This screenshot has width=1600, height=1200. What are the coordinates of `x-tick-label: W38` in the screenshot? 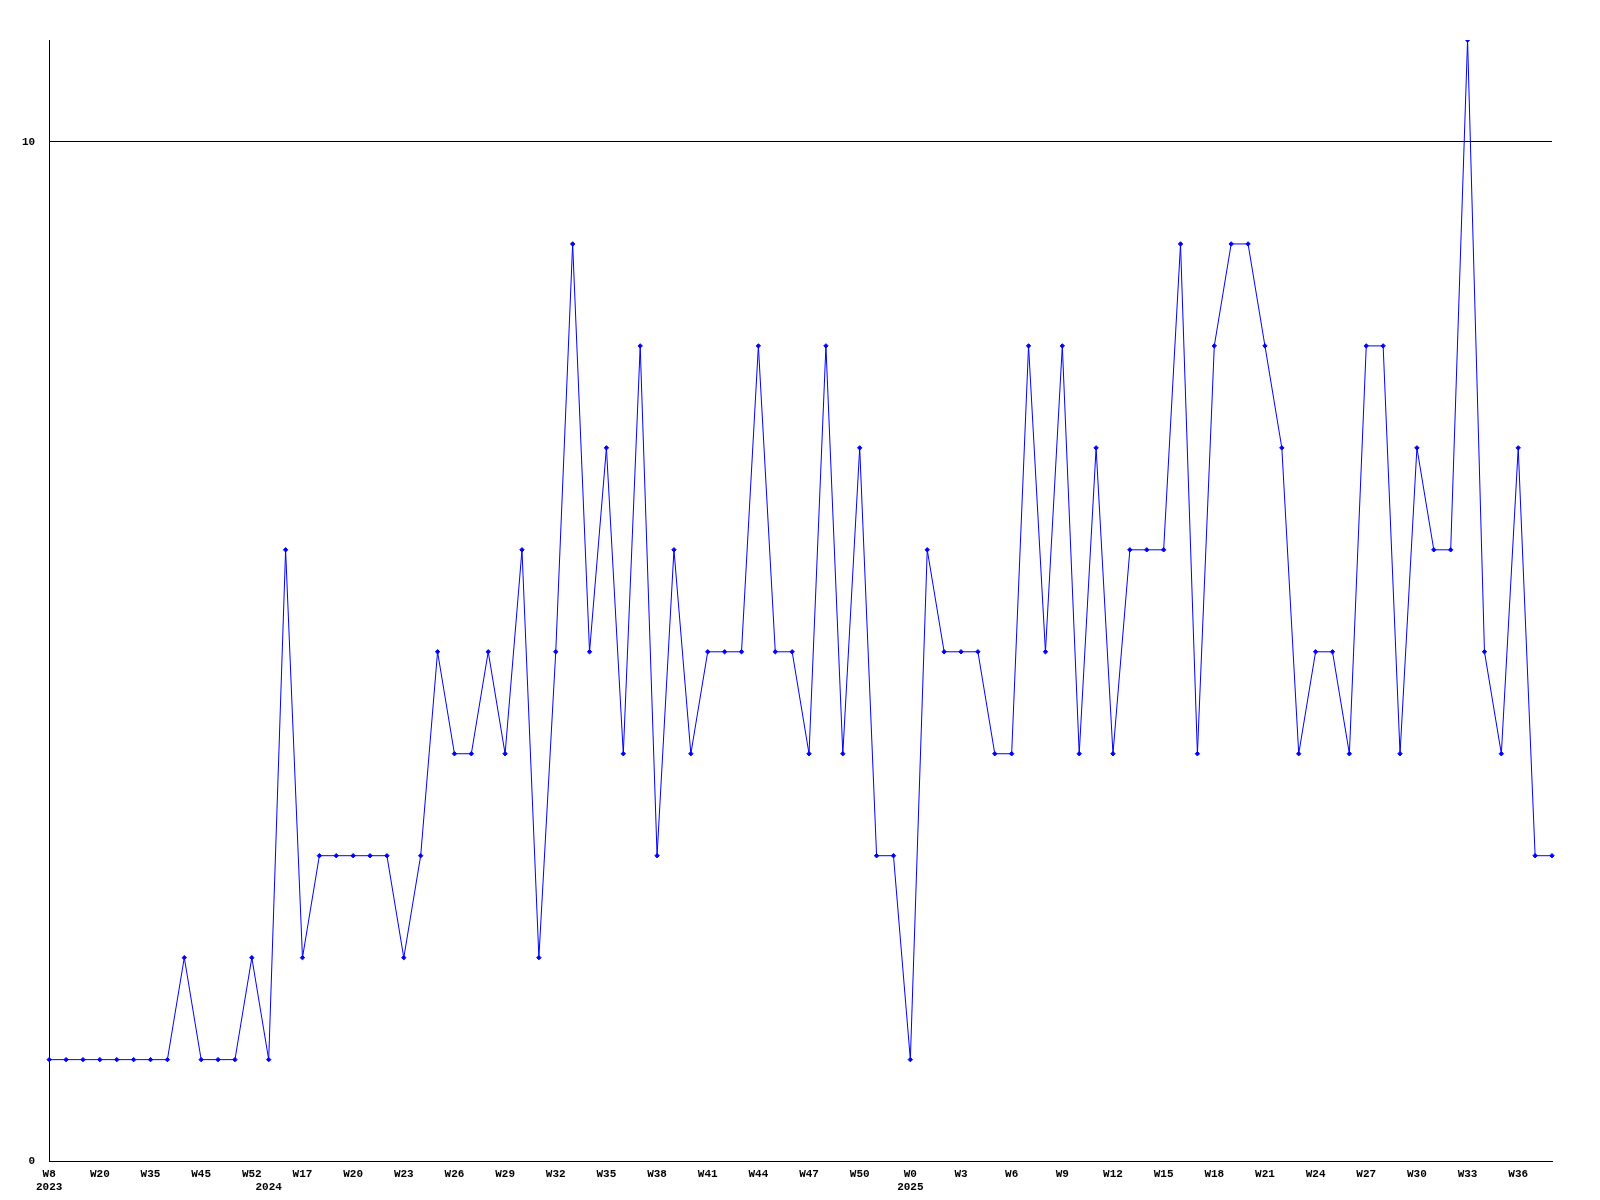 It's located at (657, 1173).